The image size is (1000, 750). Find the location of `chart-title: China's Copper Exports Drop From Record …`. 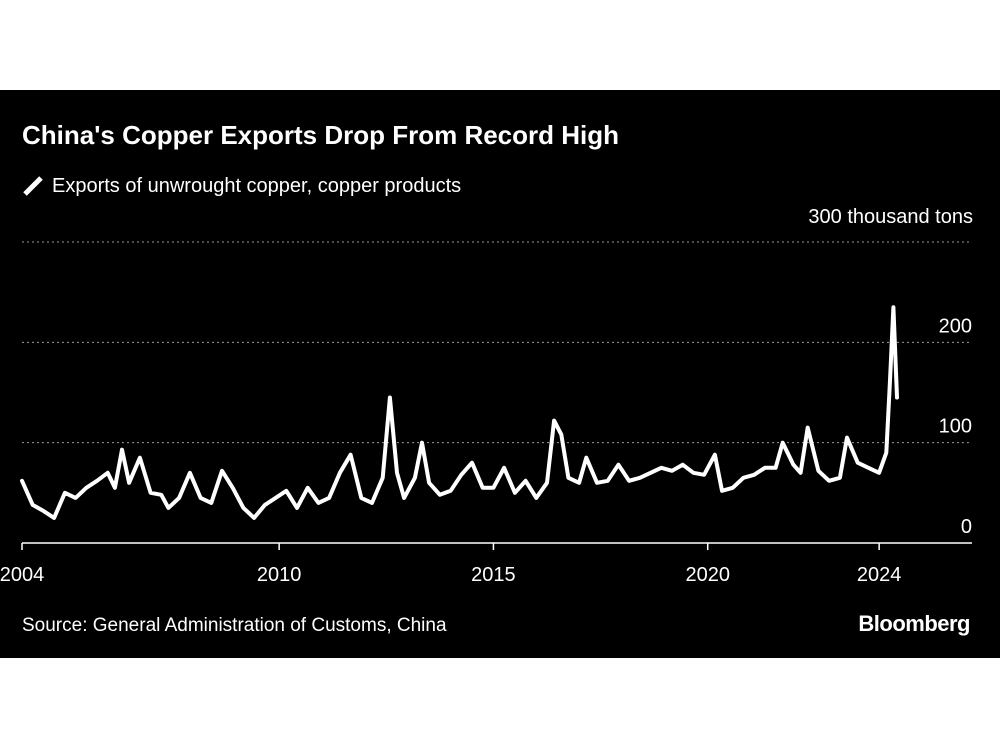

chart-title: China's Copper Exports Drop From Record … is located at coordinates (321, 135).